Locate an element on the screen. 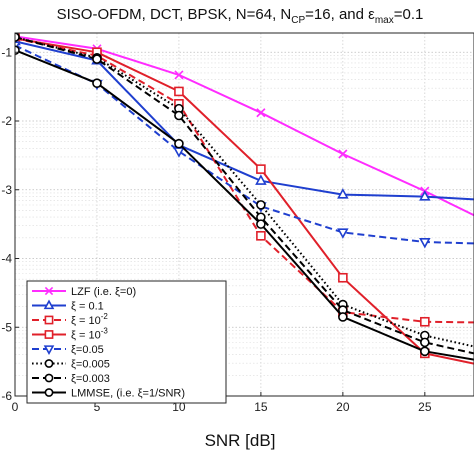 This screenshot has height=474, width=474. legend-label: LZF (i.e. ξ=0) is located at coordinates (103, 292).